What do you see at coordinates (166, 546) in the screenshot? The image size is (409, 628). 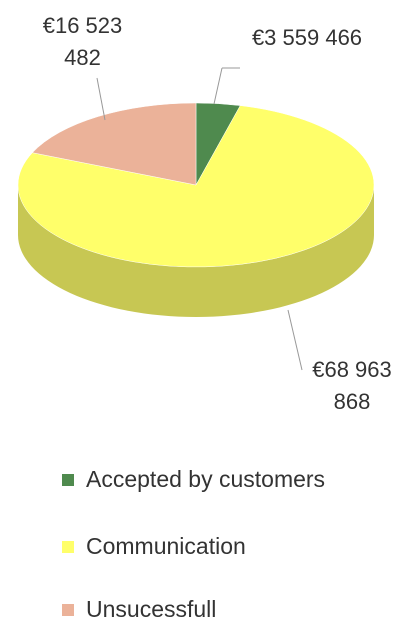 I see `legend-label: Communication` at bounding box center [166, 546].